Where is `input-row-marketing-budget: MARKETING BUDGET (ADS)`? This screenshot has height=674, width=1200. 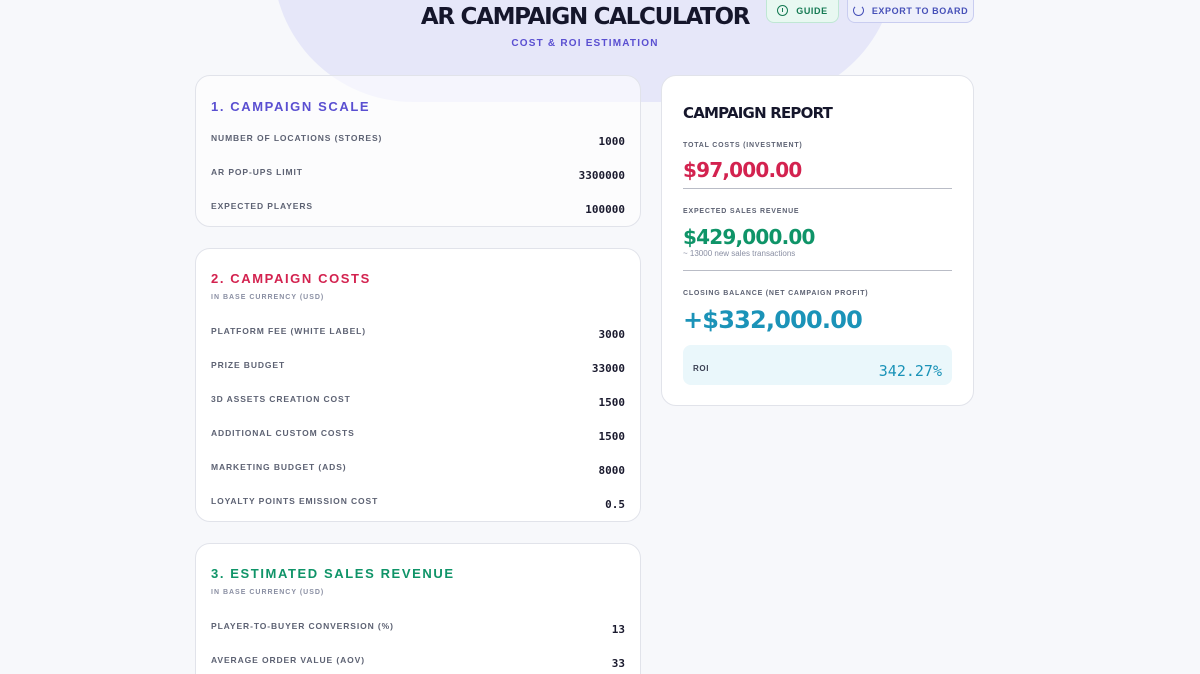
input-row-marketing-budget: MARKETING BUDGET (ADS) is located at coordinates (418, 472).